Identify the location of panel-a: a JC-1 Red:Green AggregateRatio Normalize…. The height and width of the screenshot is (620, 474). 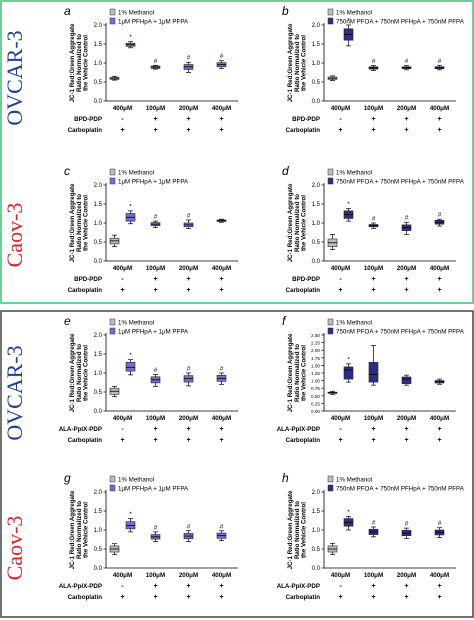
(151, 69).